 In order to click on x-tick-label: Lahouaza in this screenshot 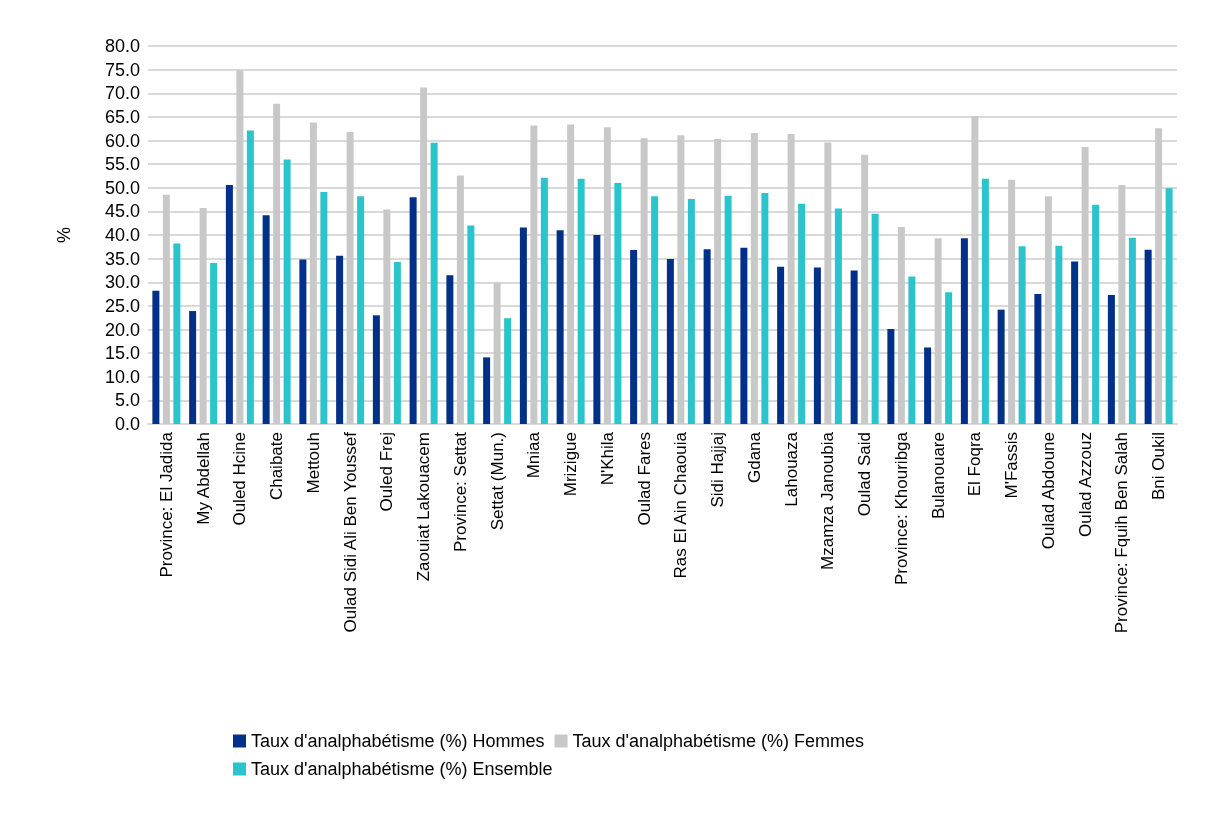, I will do `click(791, 469)`.